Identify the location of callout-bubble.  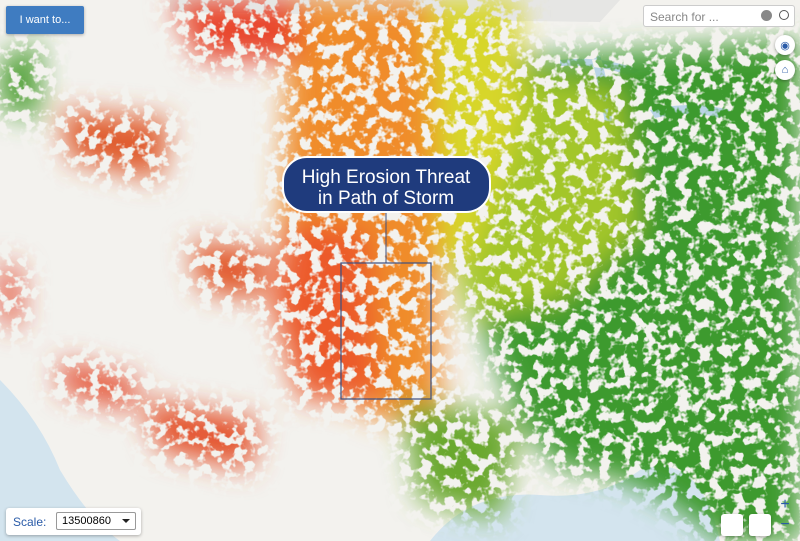
(386, 184).